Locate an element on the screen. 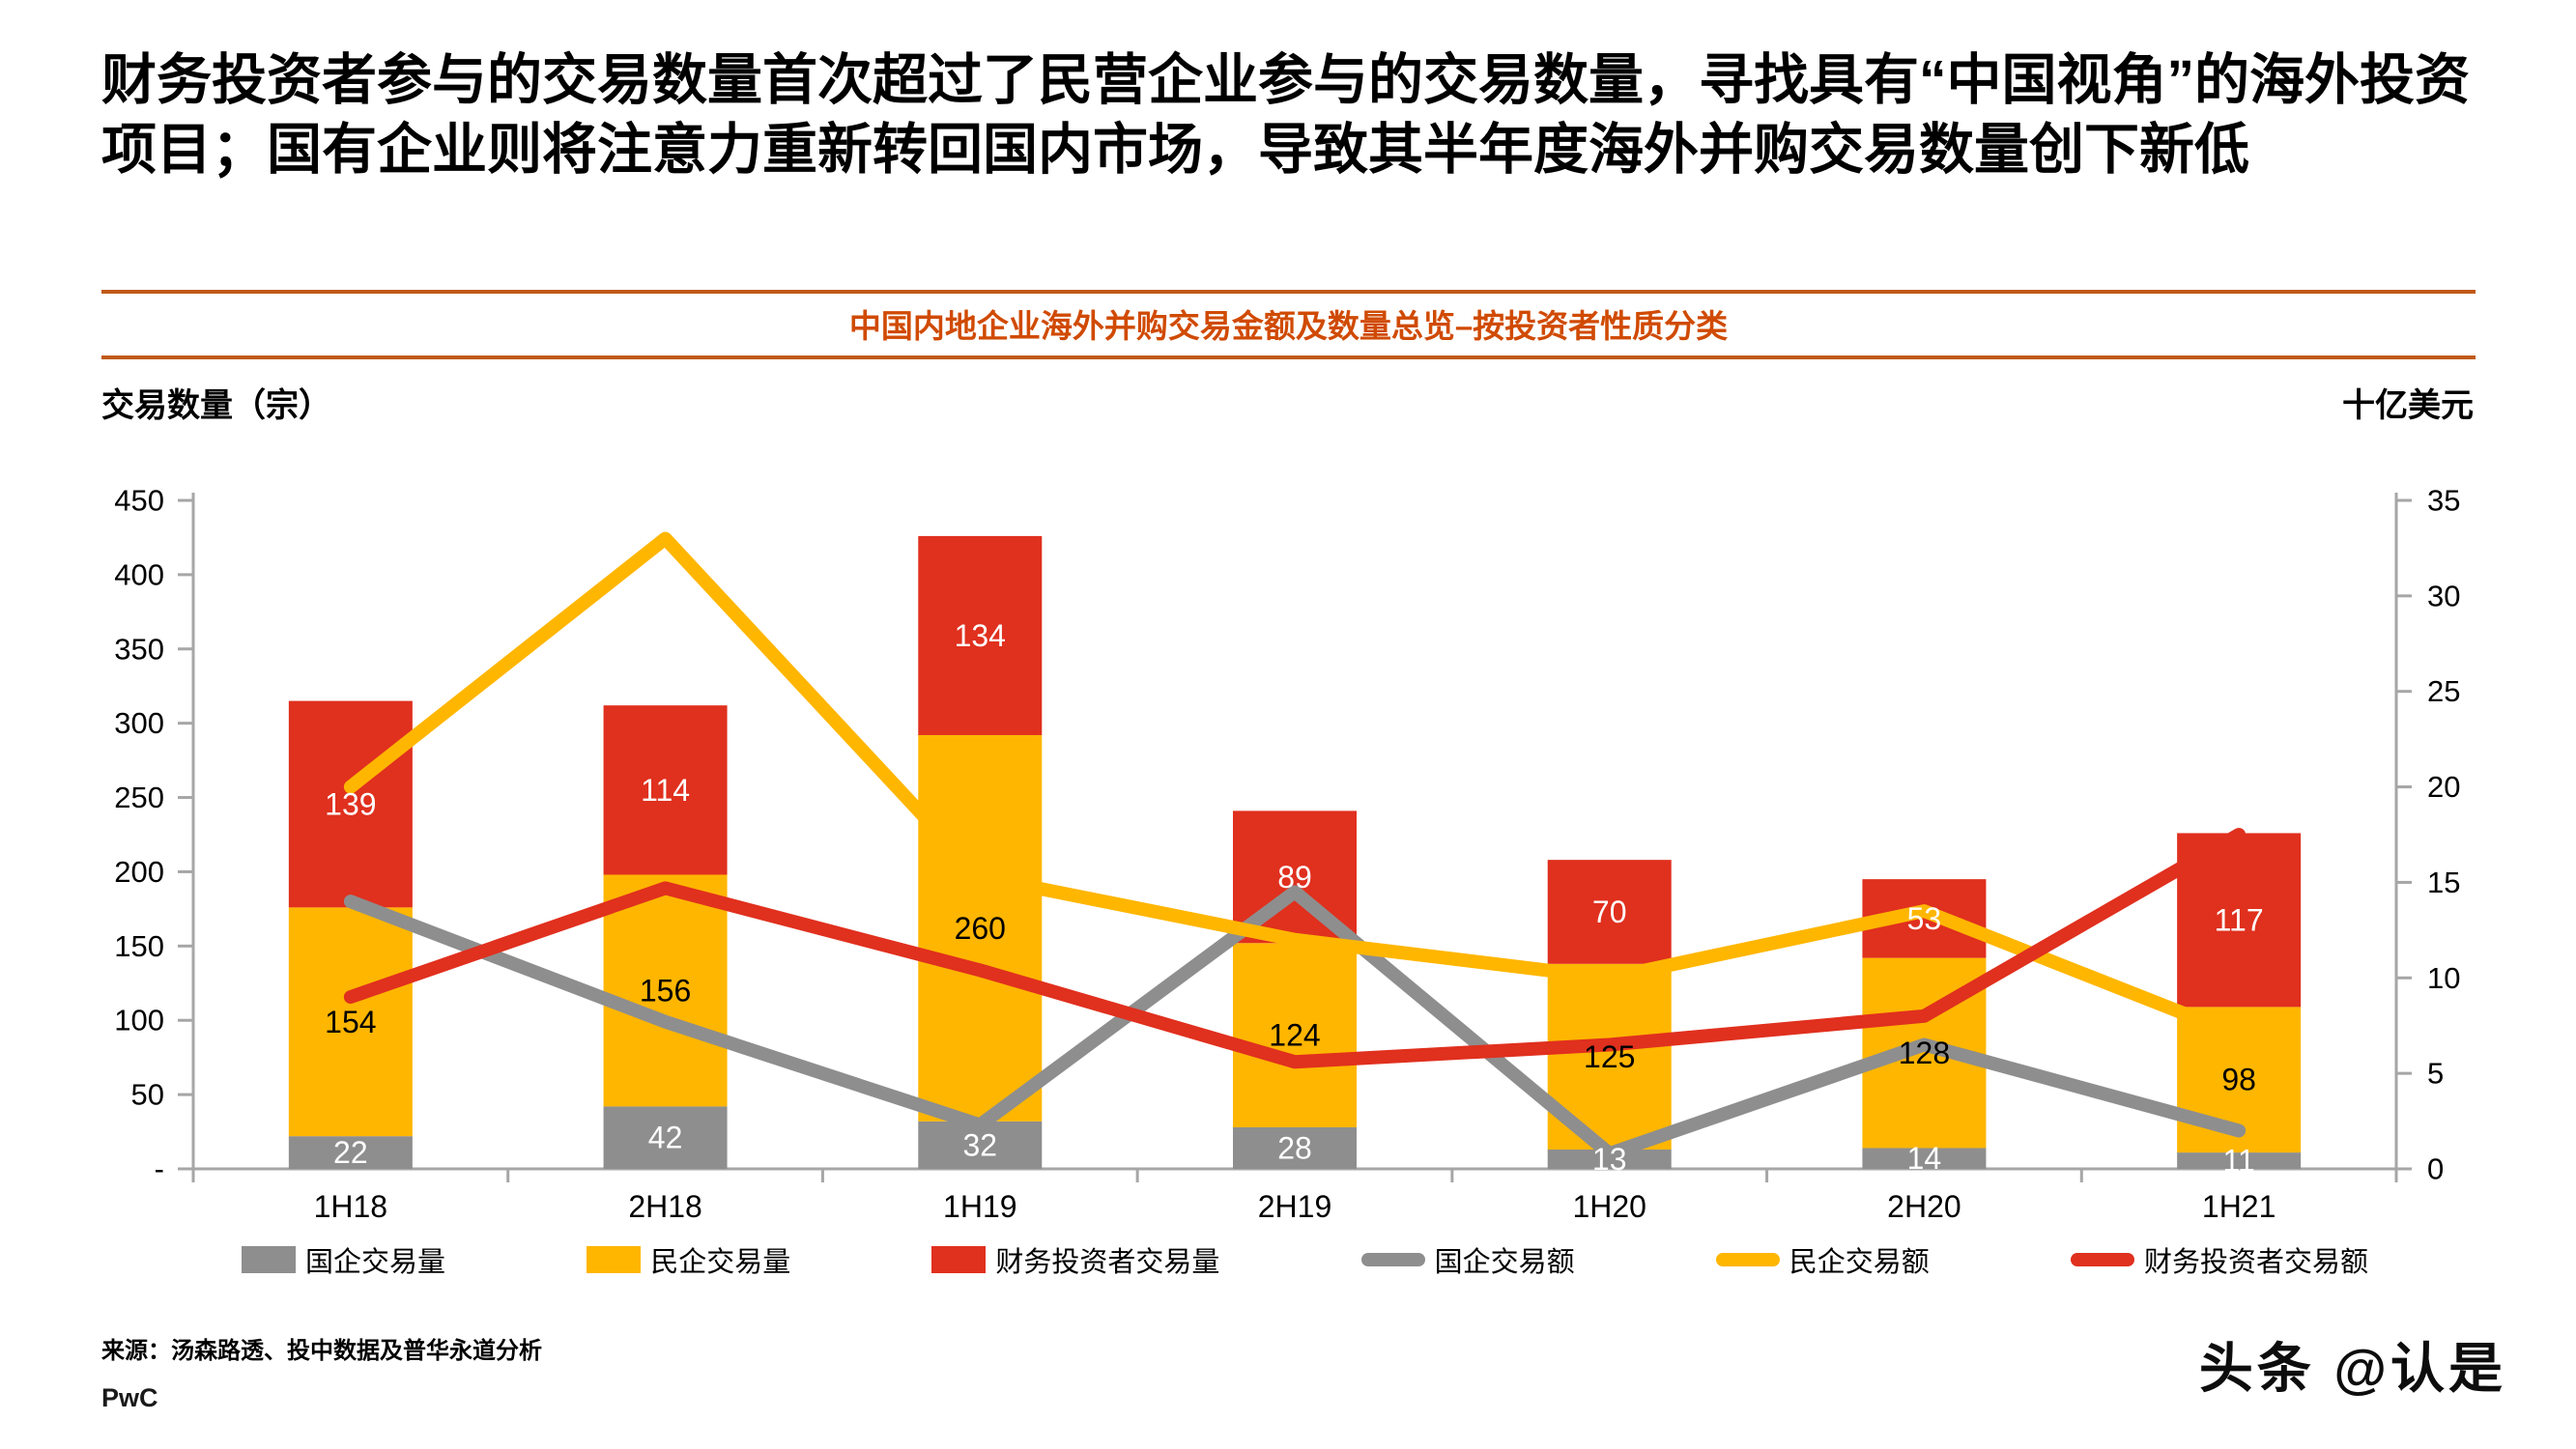 This screenshot has width=2576, height=1449. bar-value-label: 154 is located at coordinates (351, 1022).